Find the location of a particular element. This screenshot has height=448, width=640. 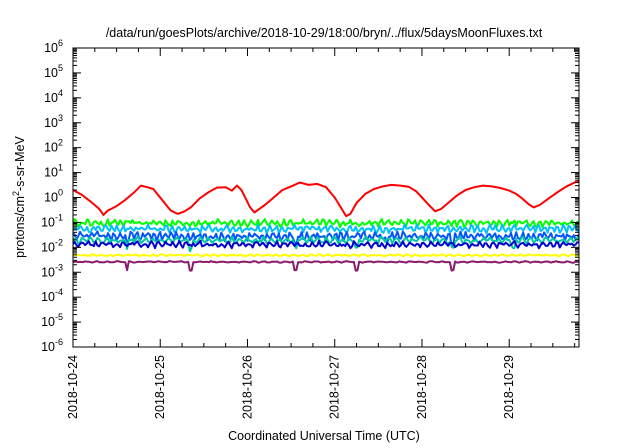

y-tick-label-exp: -4 is located at coordinates (59, 292).